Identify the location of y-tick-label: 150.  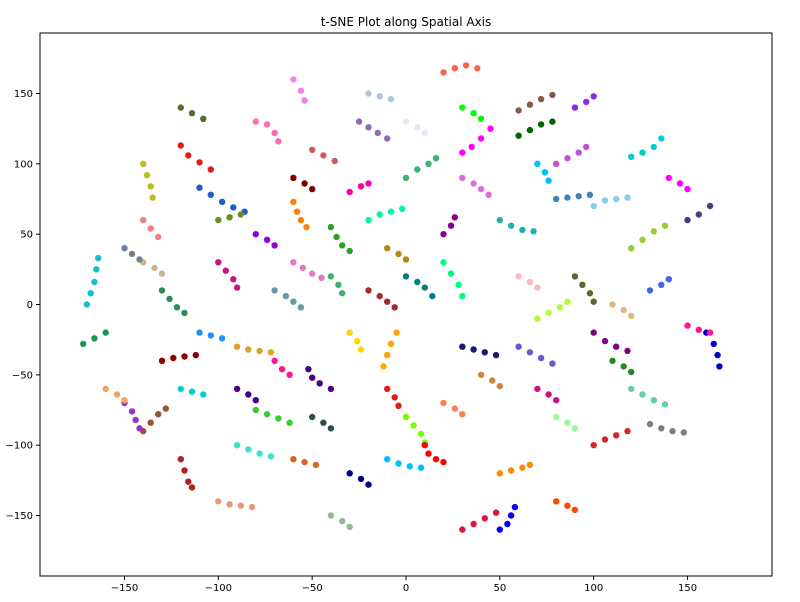
(23, 94).